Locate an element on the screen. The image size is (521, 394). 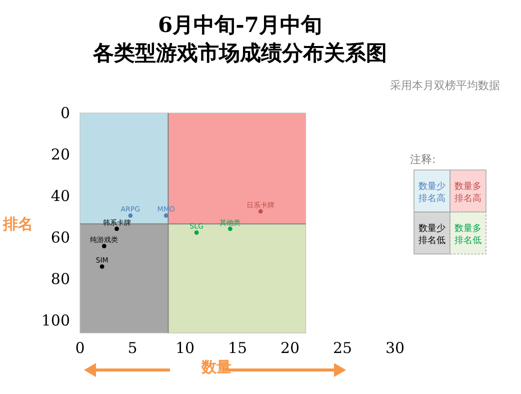
text: 注释: is located at coordinates (423, 159).